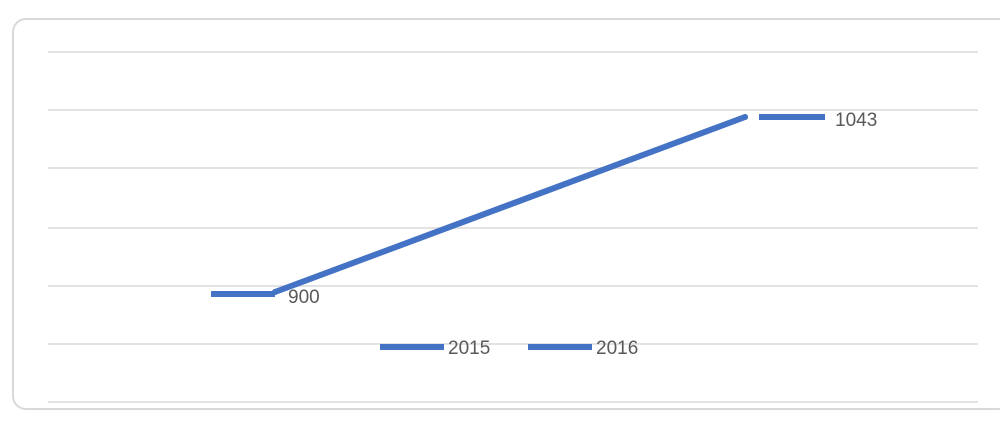 The height and width of the screenshot is (427, 1000). I want to click on legend-item: 2016, so click(583, 348).